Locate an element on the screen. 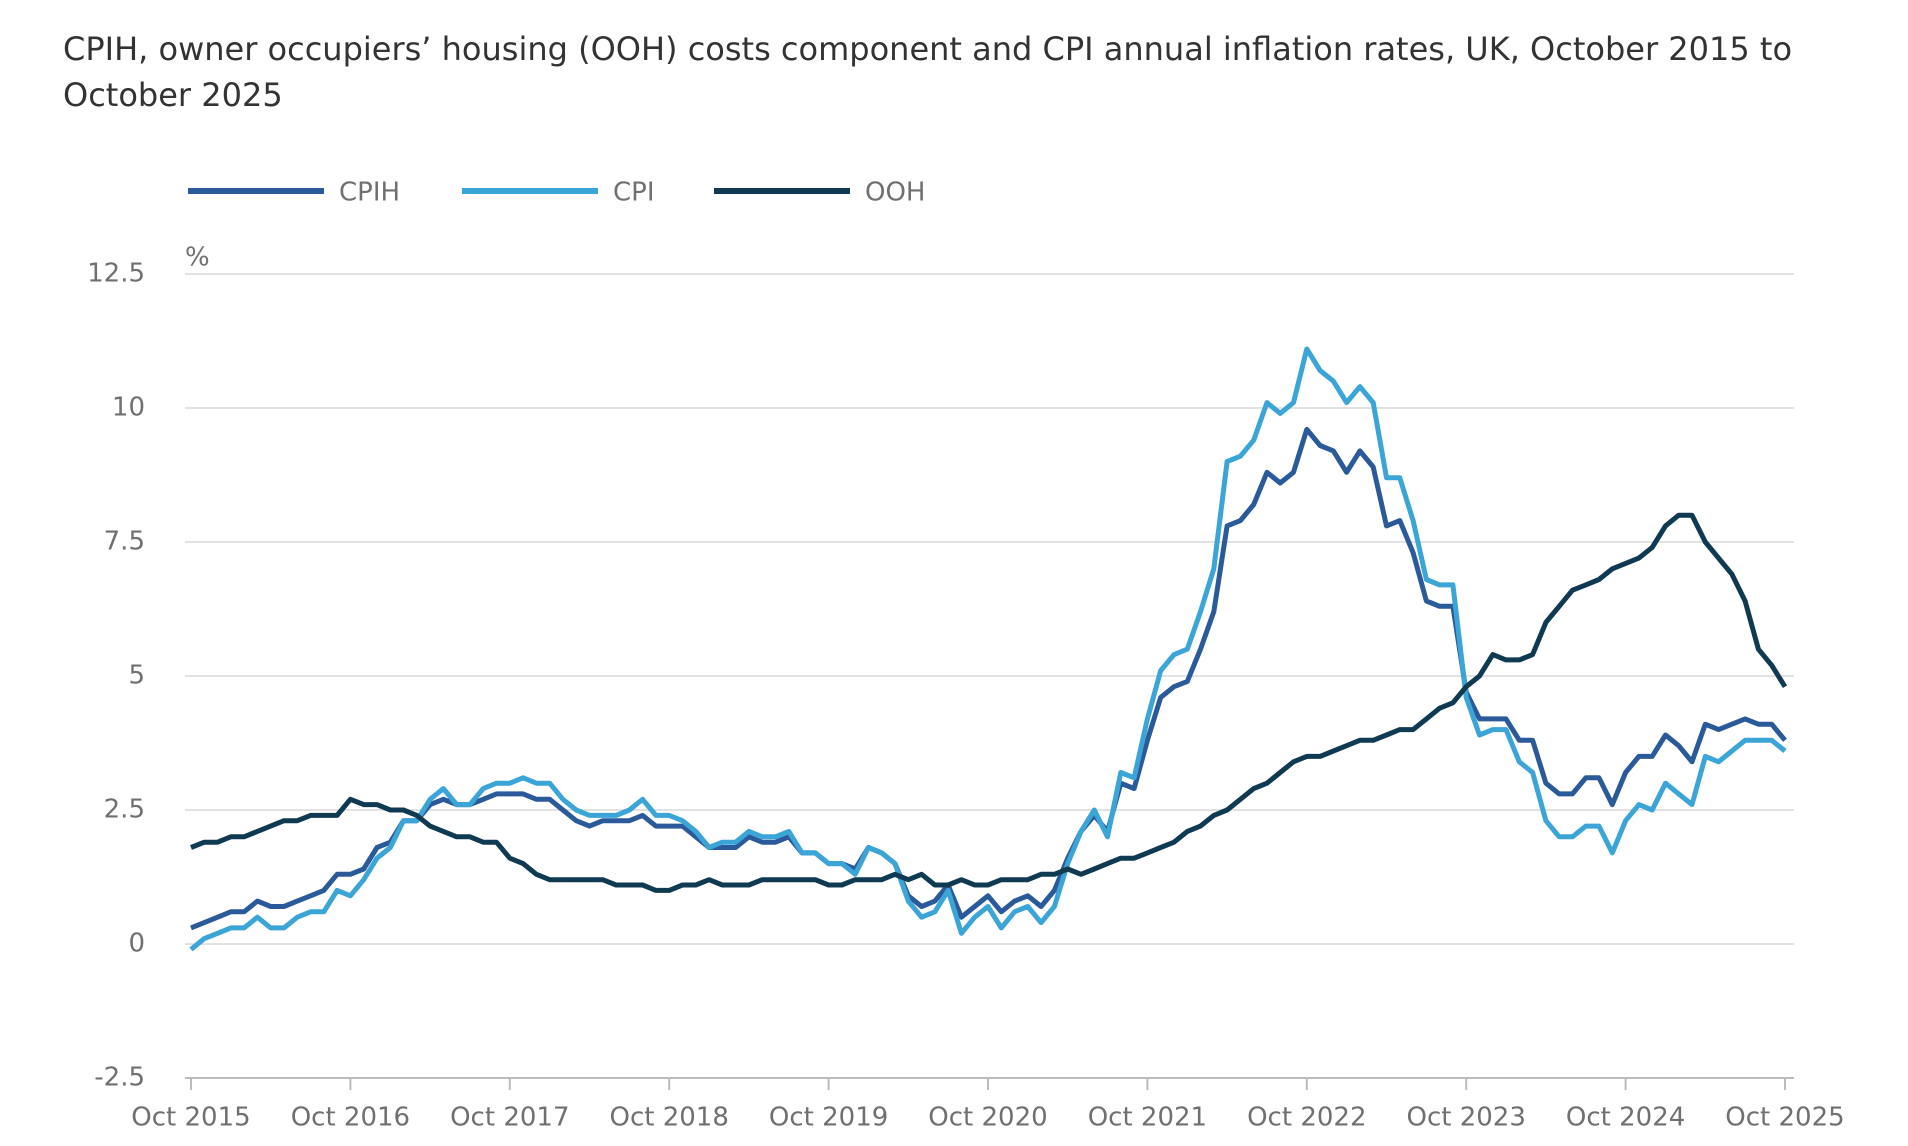 The height and width of the screenshot is (1146, 1908). x-tick-label: Oct 2025 is located at coordinates (1784, 1118).